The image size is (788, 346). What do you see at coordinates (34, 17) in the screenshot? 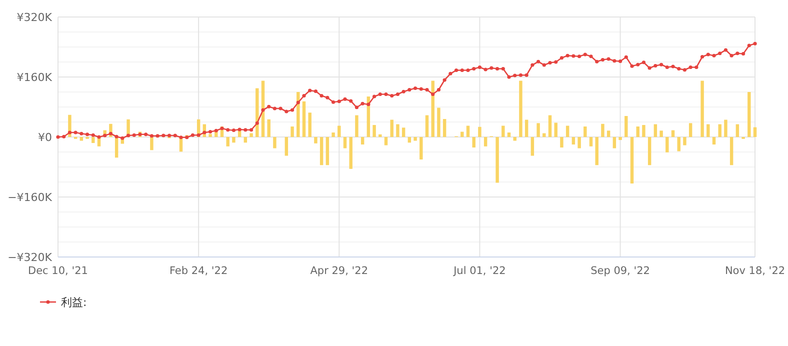
I see `y-tick-label: ¥320K` at bounding box center [34, 17].